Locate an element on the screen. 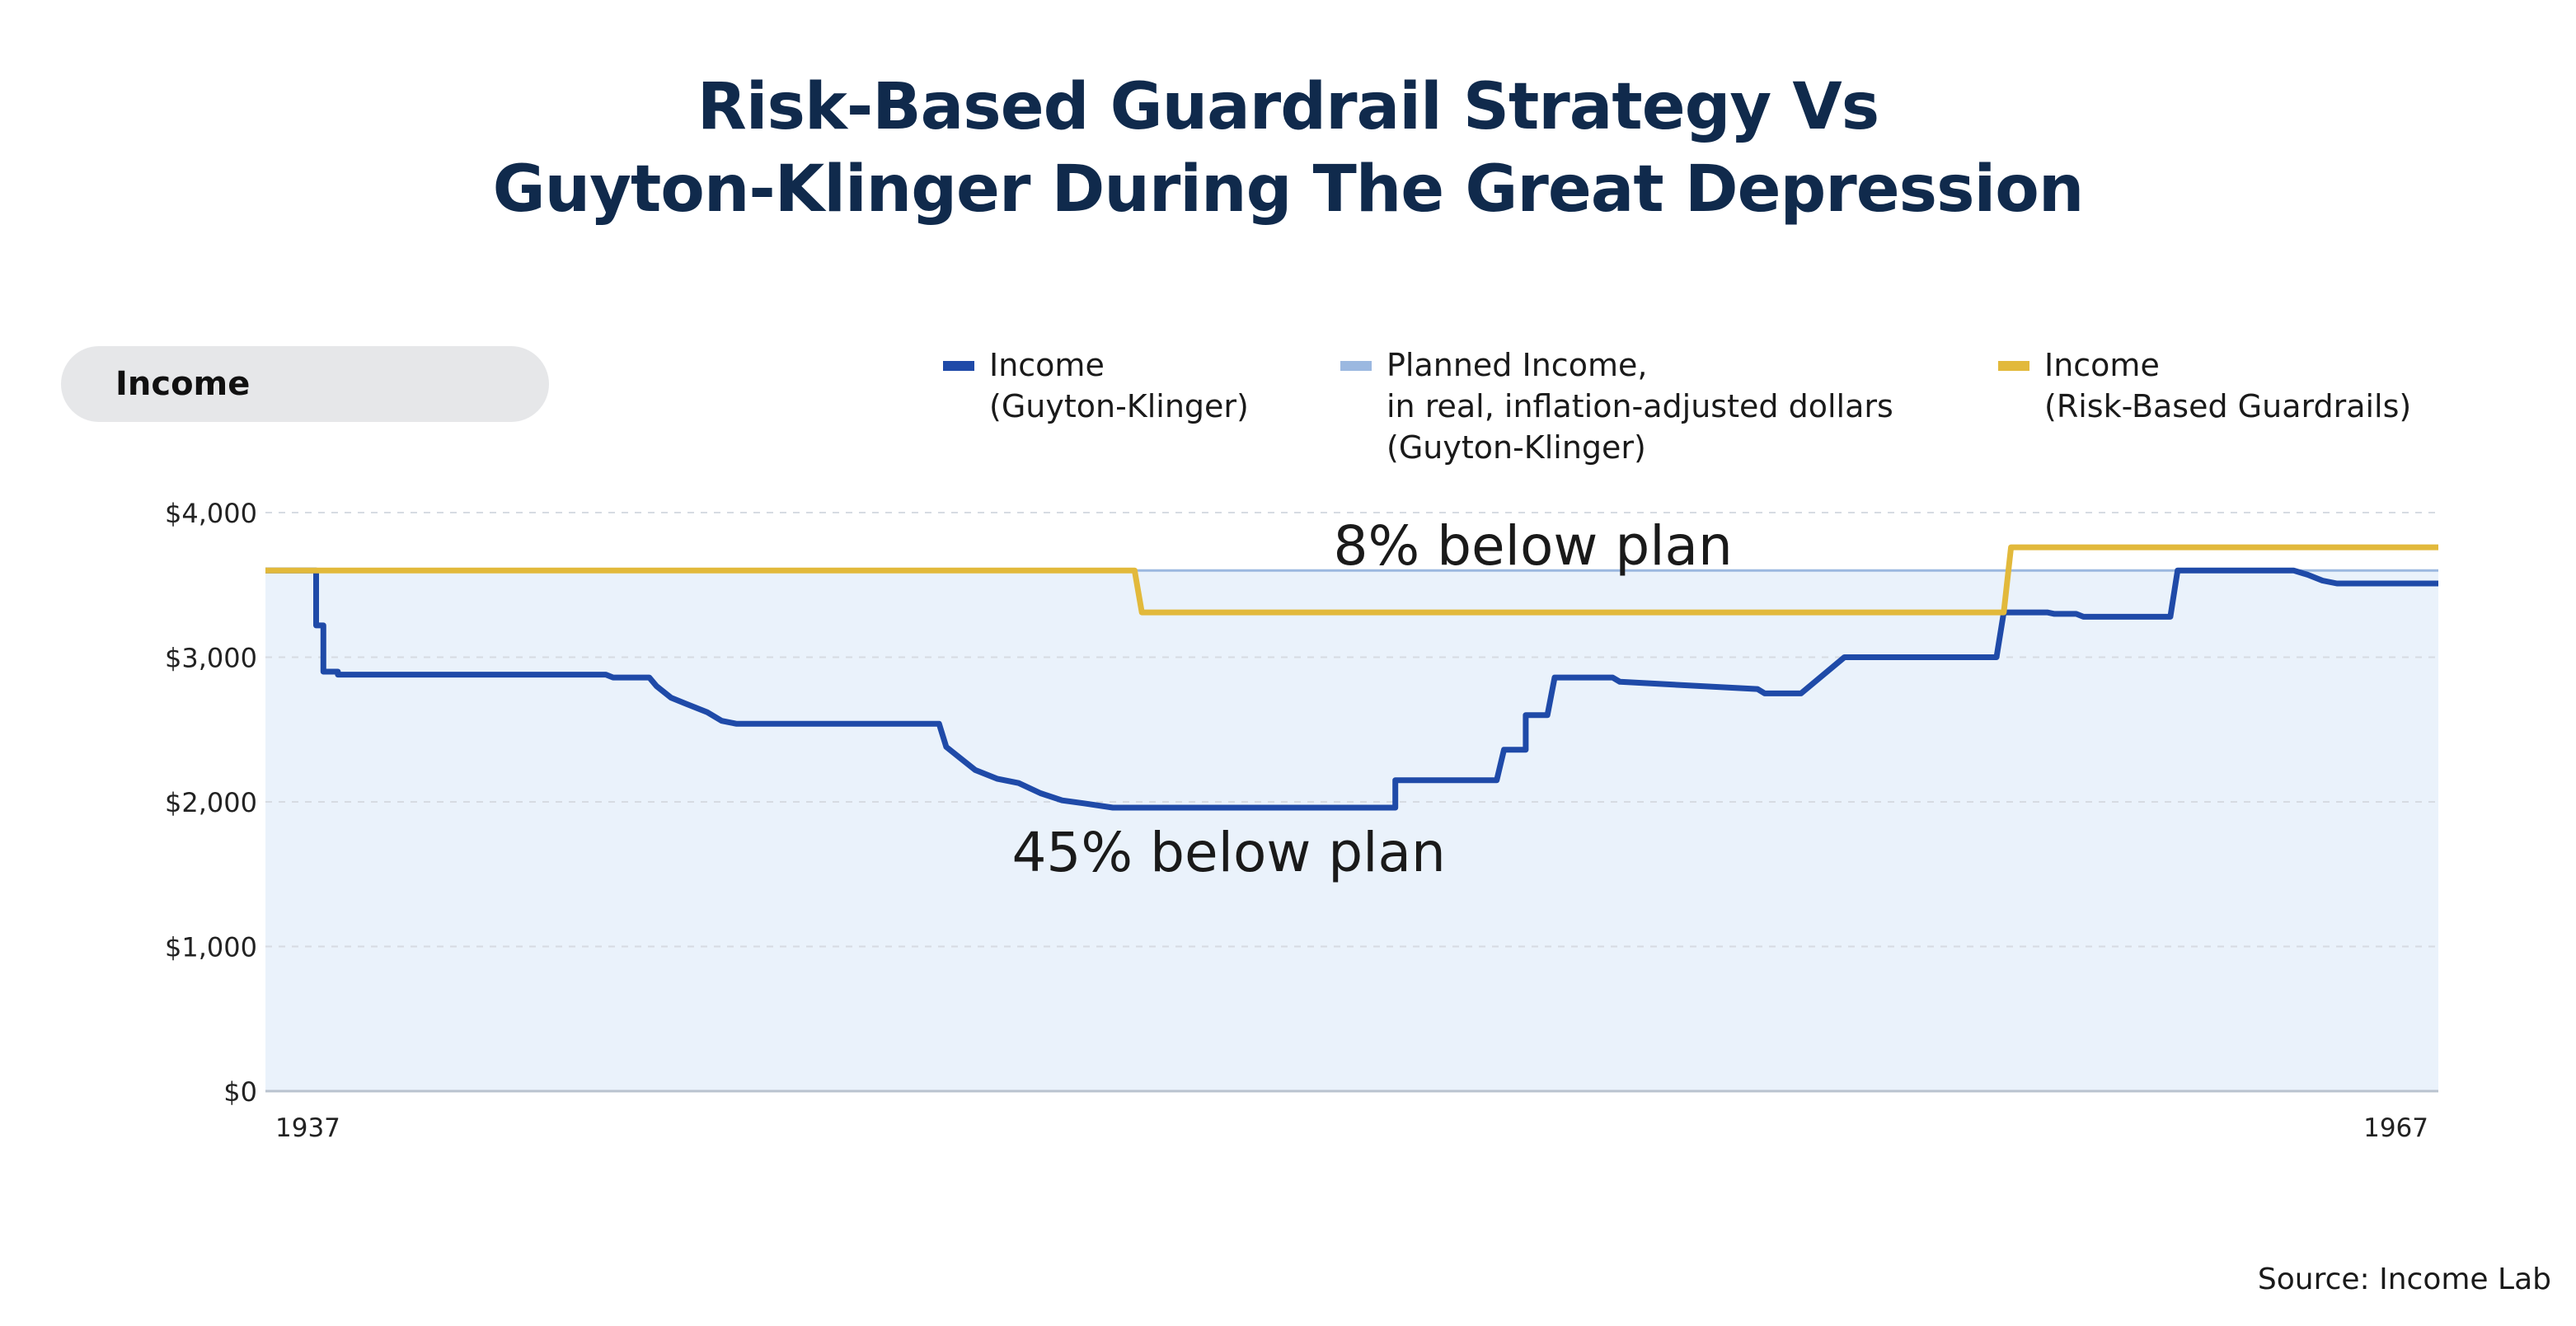 The image size is (2576, 1326). y-tick-label: $1,000 is located at coordinates (211, 947).